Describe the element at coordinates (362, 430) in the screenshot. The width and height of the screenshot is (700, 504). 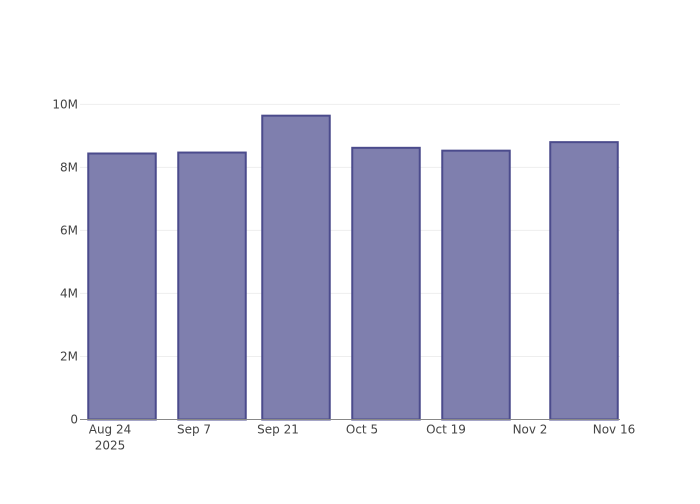
I see `x-tick-label: Oct 5` at that location.